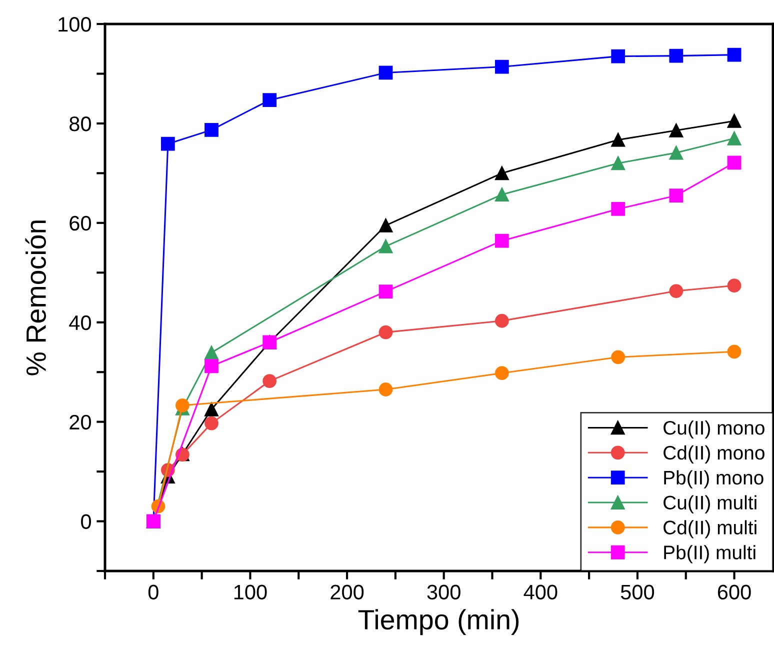 The width and height of the screenshot is (774, 658). Describe the element at coordinates (80, 422) in the screenshot. I see `y-tick-label: 20` at that location.